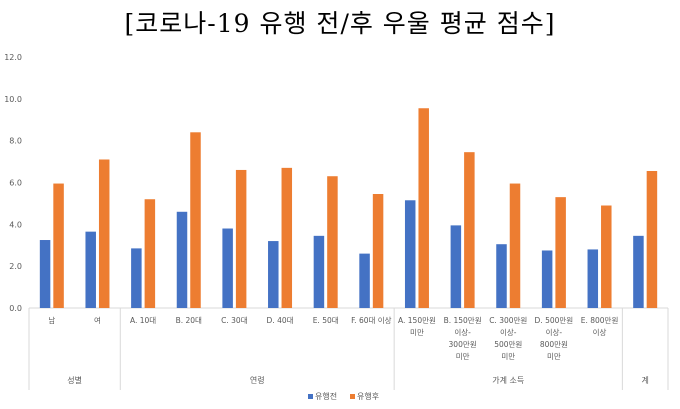  What do you see at coordinates (15, 308) in the screenshot?
I see `y-tick-label: 0.0` at bounding box center [15, 308].